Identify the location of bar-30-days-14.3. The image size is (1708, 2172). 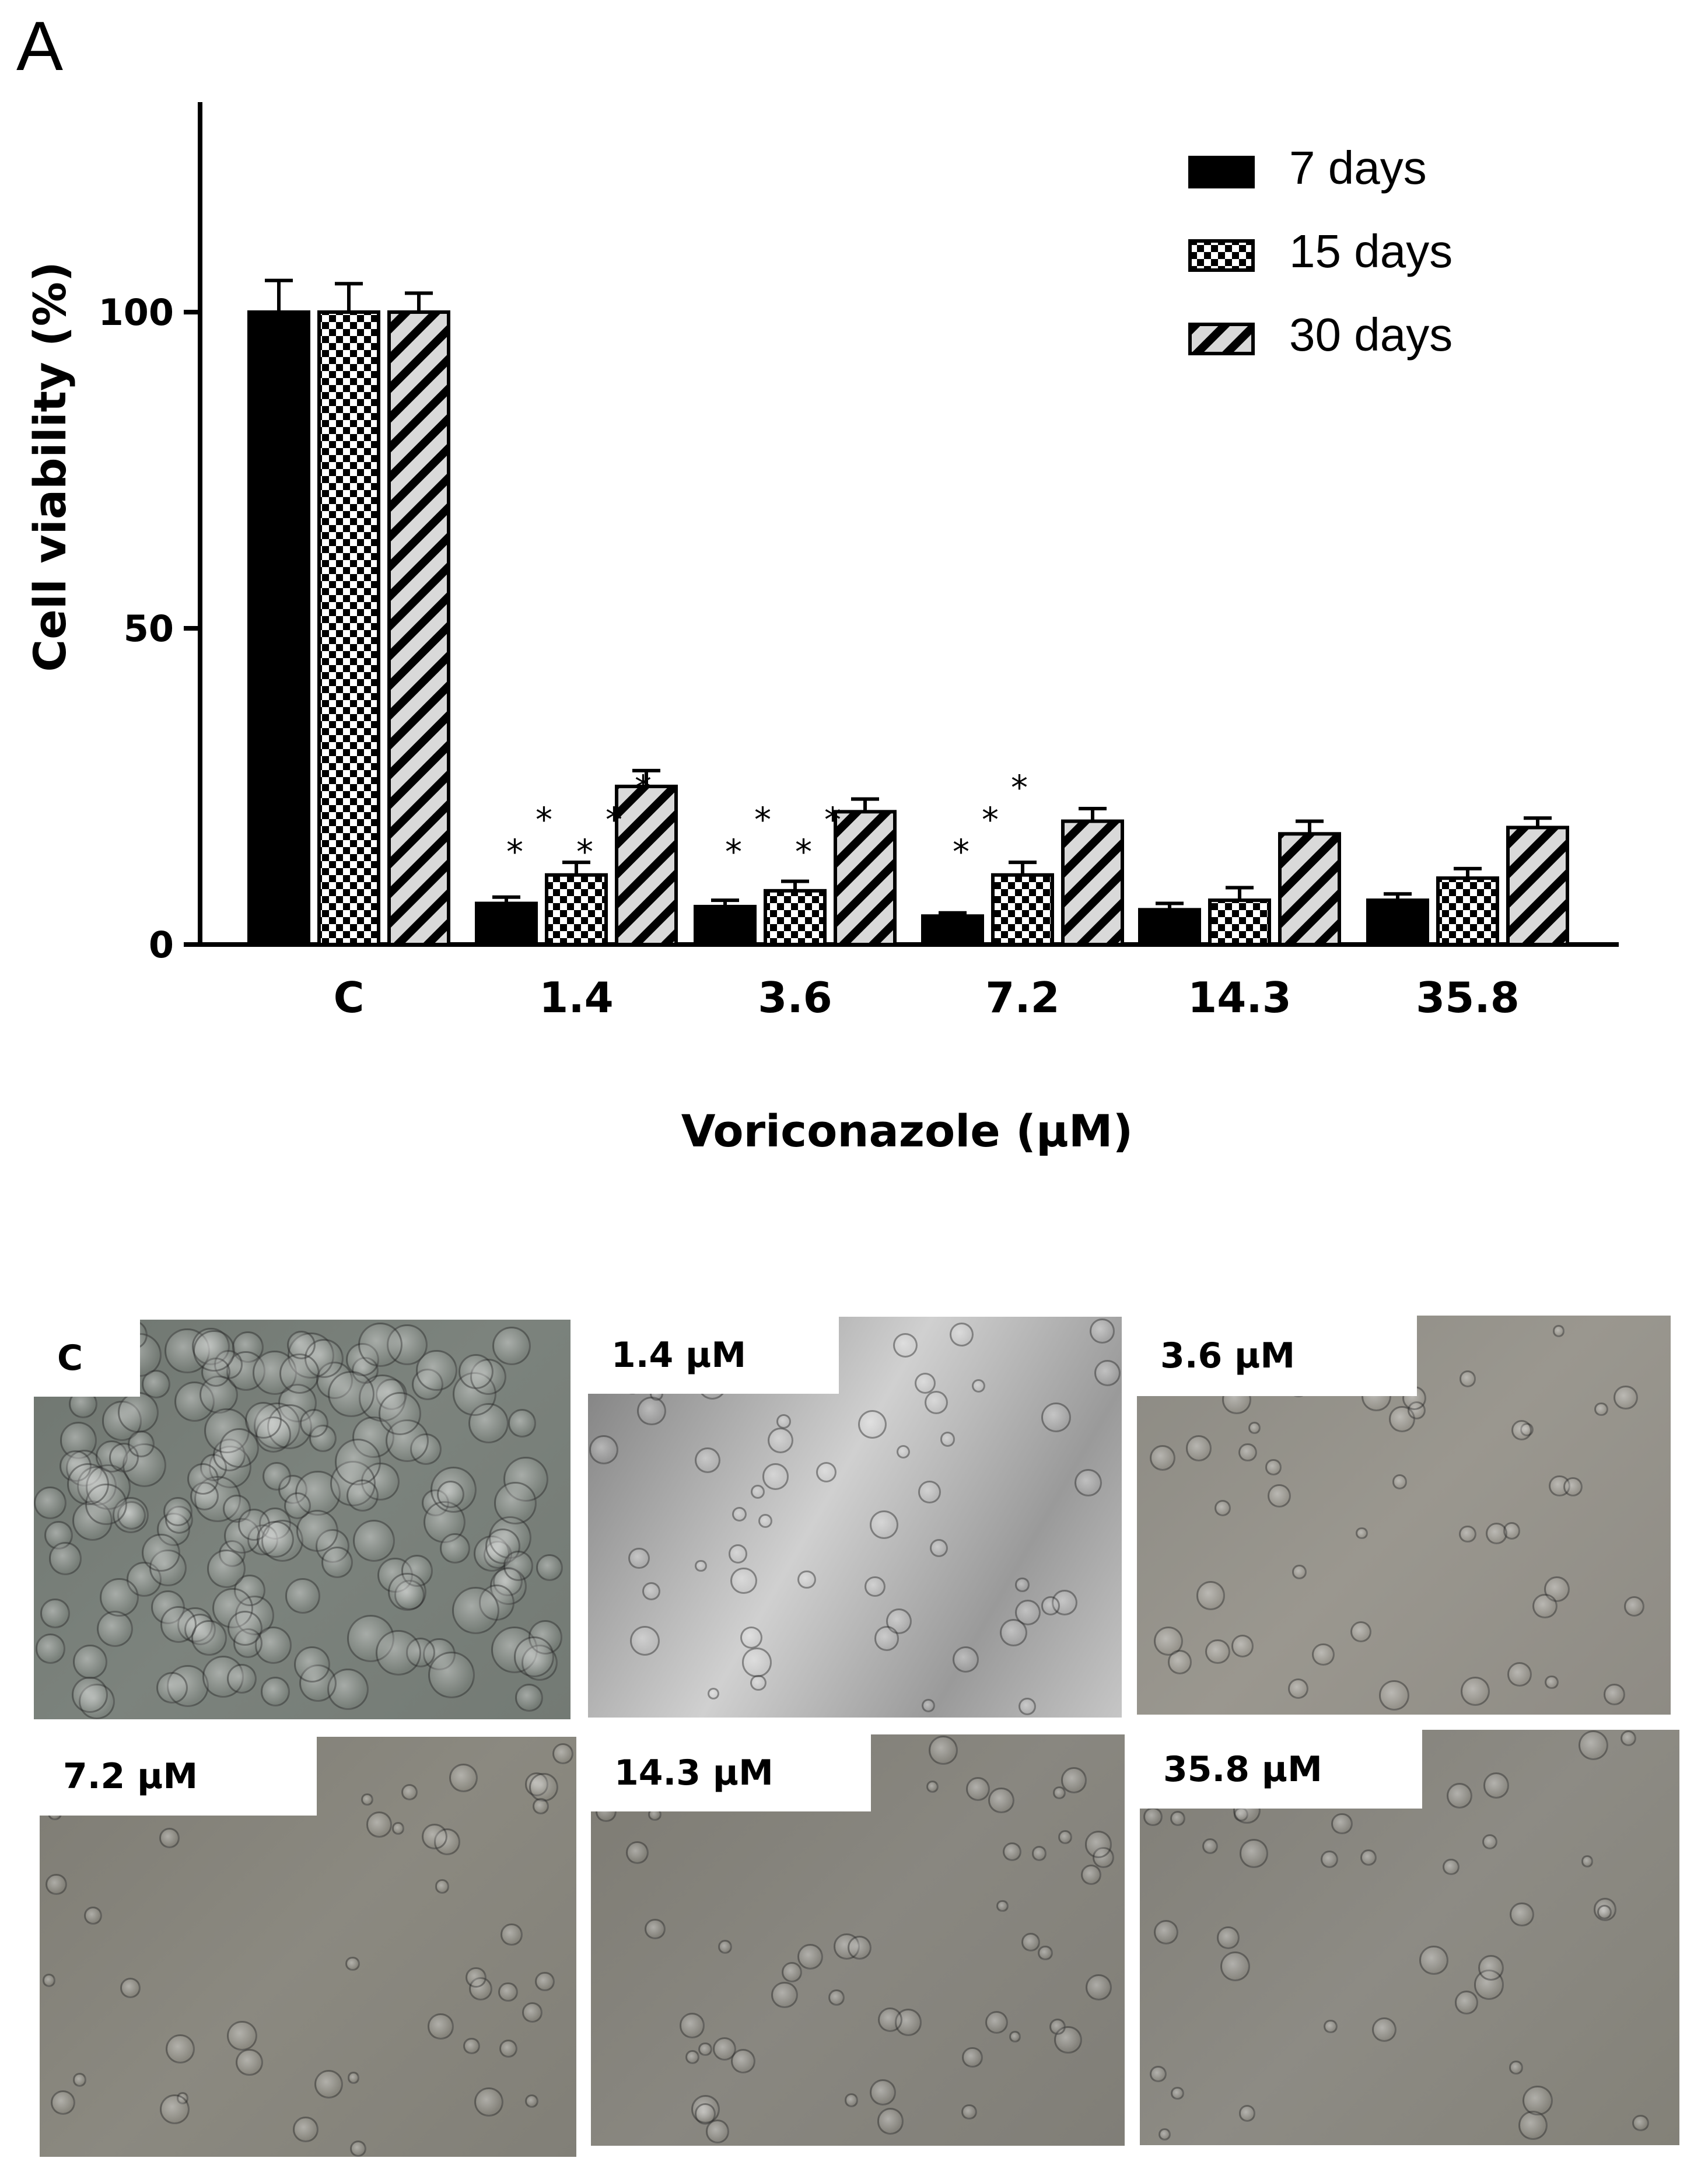
(1309, 889).